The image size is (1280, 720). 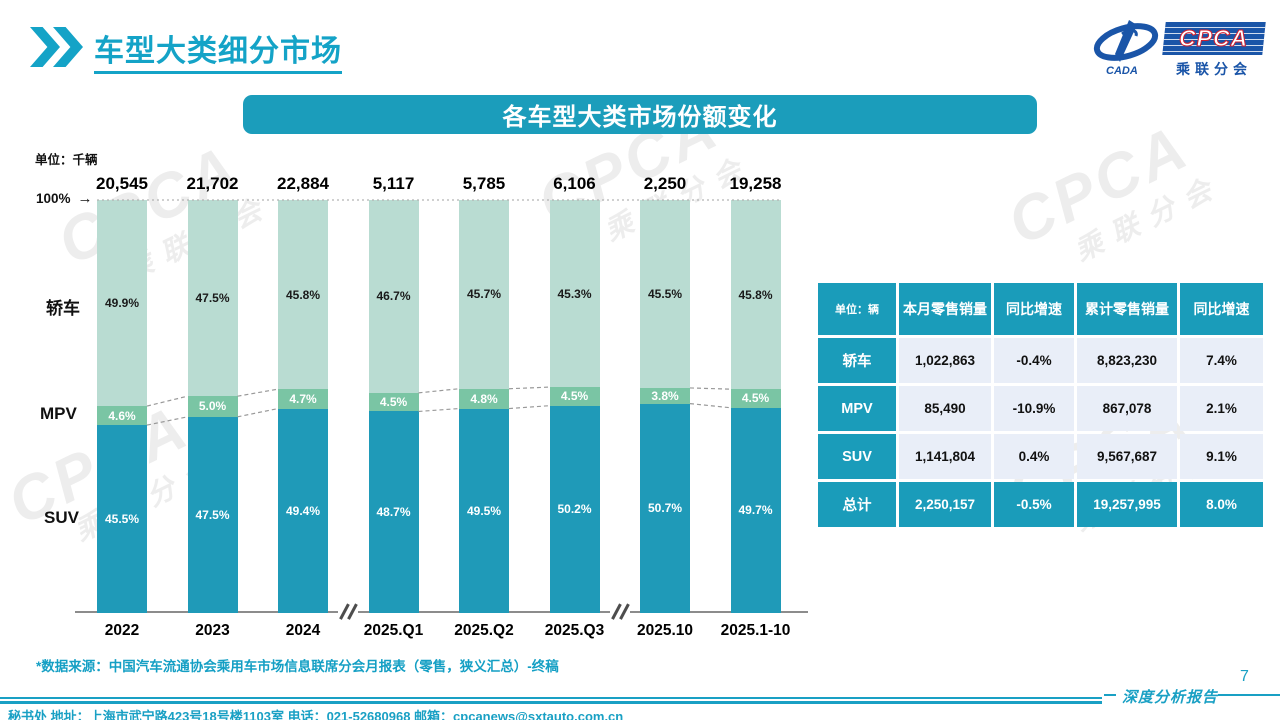 What do you see at coordinates (857, 408) in the screenshot?
I see `table-row-label: MPV` at bounding box center [857, 408].